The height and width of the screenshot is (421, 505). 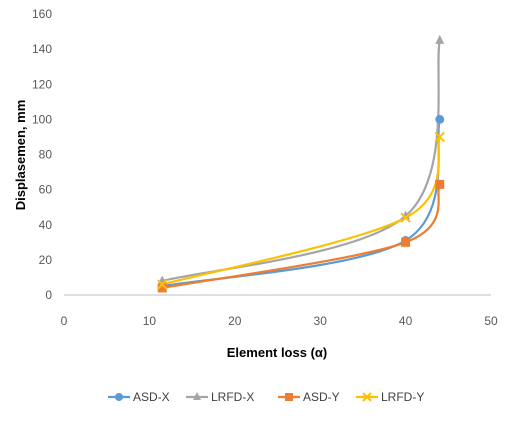 What do you see at coordinates (46, 155) in the screenshot?
I see `y-tick-label: 80` at bounding box center [46, 155].